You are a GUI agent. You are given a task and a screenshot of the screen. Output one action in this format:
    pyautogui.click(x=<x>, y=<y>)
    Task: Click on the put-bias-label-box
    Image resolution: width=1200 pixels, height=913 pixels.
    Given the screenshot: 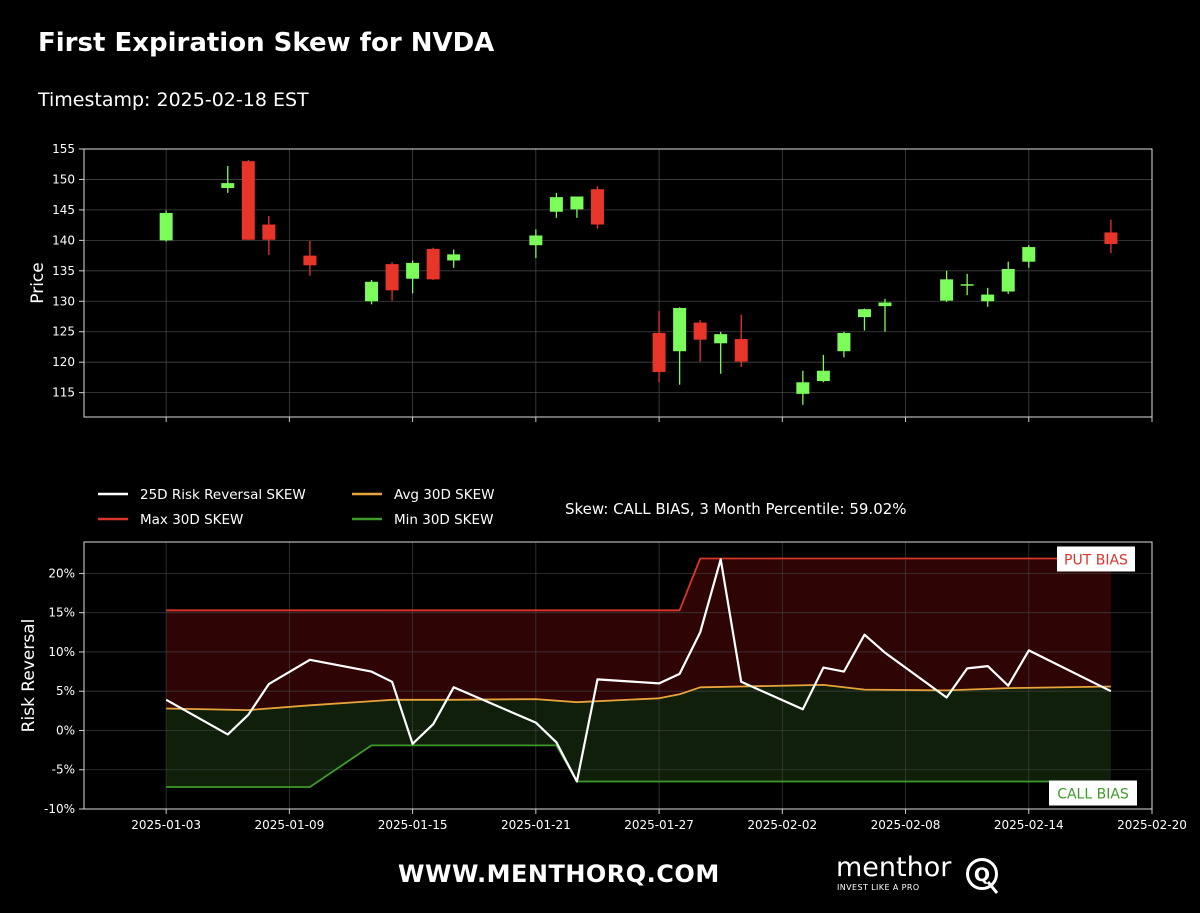 What is the action you would take?
    pyautogui.click(x=1096, y=559)
    